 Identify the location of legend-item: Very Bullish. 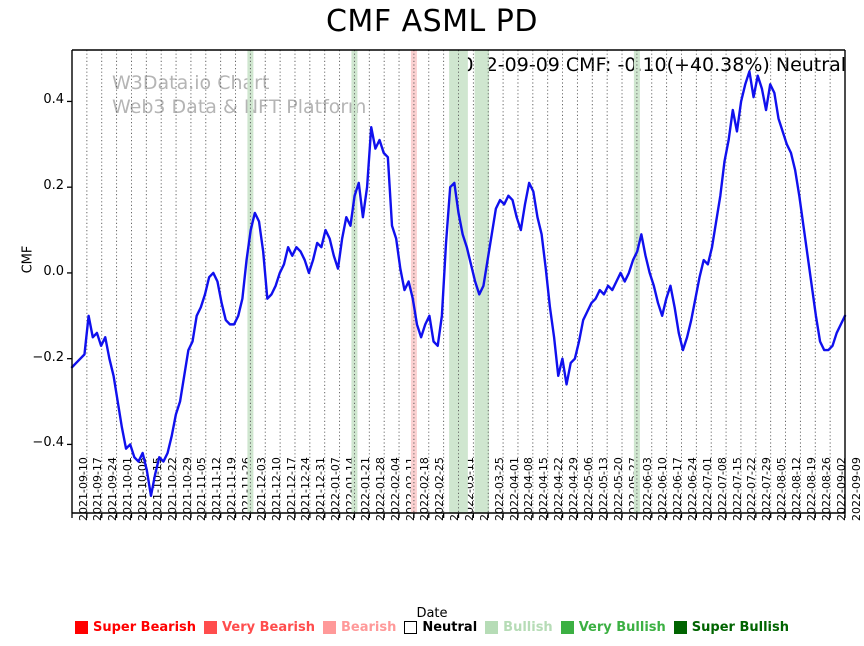
(613, 627).